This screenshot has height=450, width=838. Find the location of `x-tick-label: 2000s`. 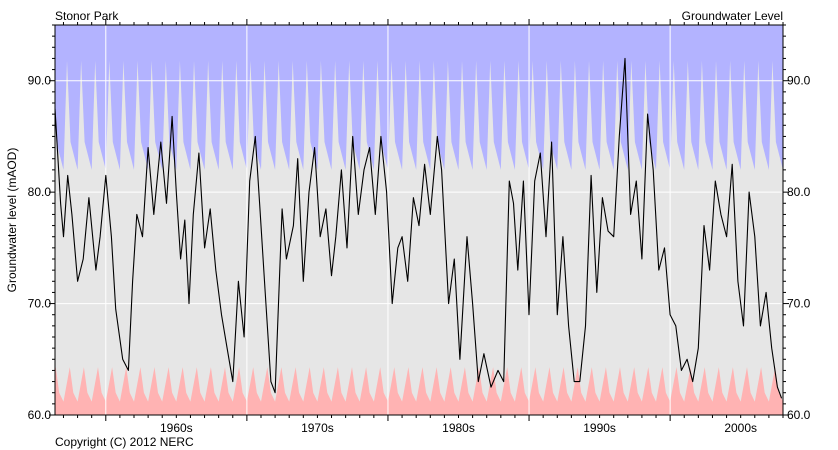

x-tick-label: 2000s is located at coordinates (740, 428).